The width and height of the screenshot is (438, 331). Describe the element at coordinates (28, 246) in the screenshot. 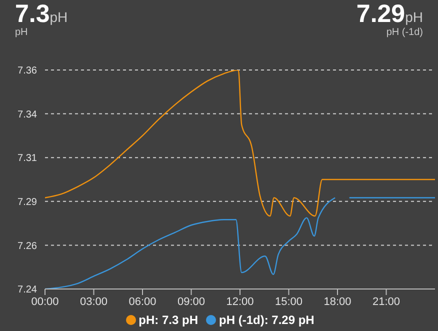

I see `y-tick-label: 7.26` at that location.